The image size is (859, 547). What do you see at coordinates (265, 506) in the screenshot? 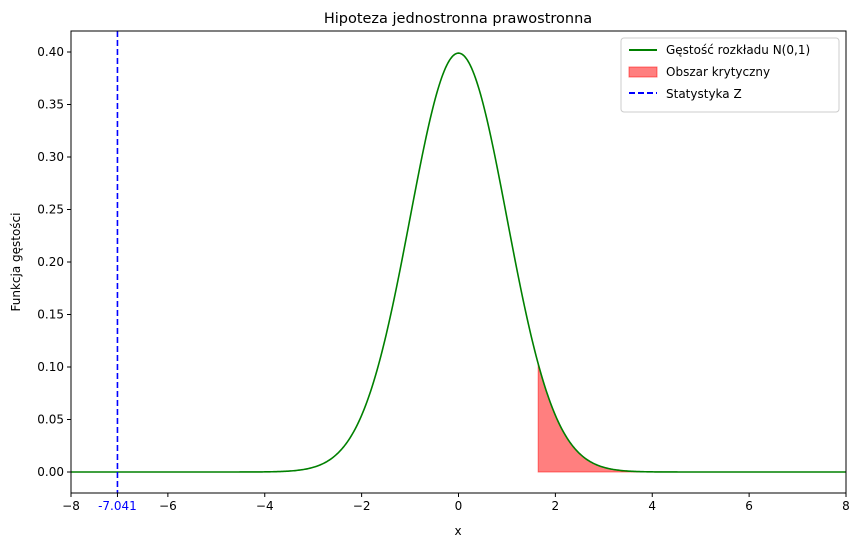
I see `x-tick-label: −4` at bounding box center [265, 506].